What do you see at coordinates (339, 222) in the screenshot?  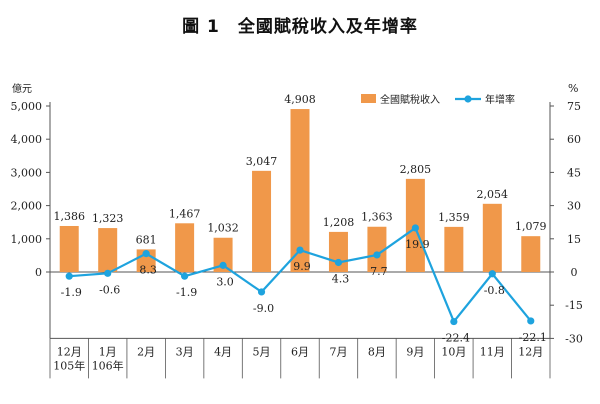 I see `bar-label-8: 1,208` at bounding box center [339, 222].